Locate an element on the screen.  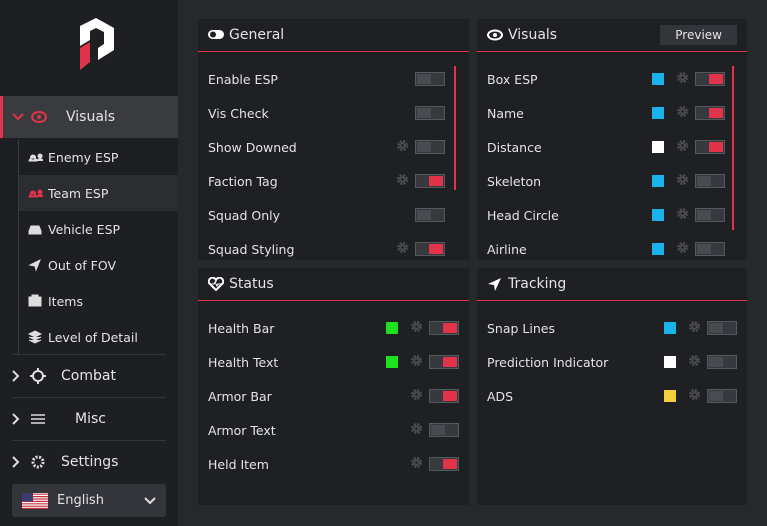
option-row: Snap Lines is located at coordinates (607, 328).